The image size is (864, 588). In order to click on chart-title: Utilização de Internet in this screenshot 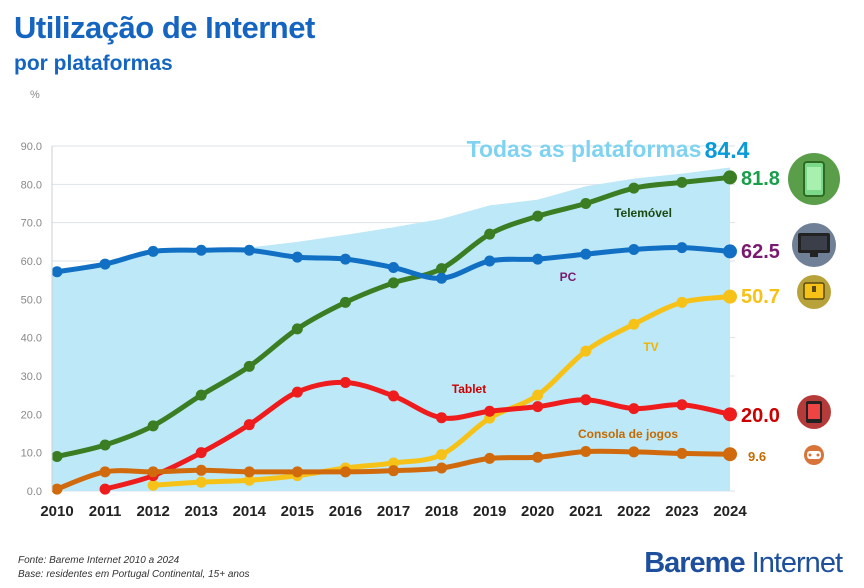, I will do `click(164, 27)`.